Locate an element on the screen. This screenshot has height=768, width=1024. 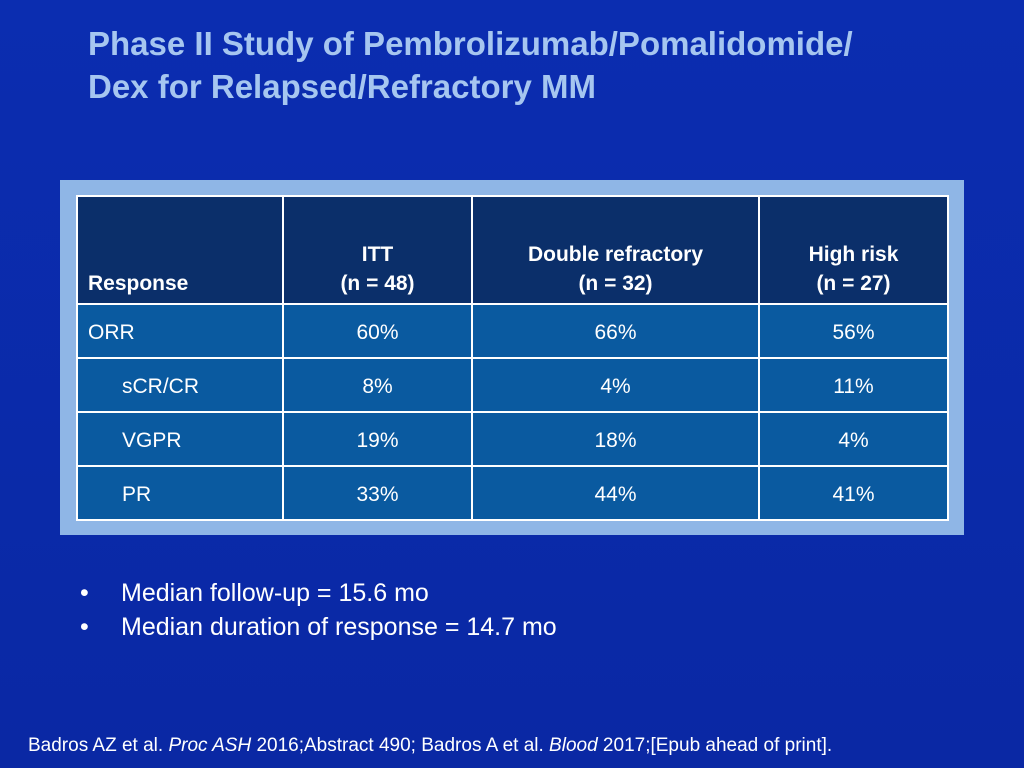
bullet-item-duration: • Median duration of response = 14.7 mo is located at coordinates (318, 627).